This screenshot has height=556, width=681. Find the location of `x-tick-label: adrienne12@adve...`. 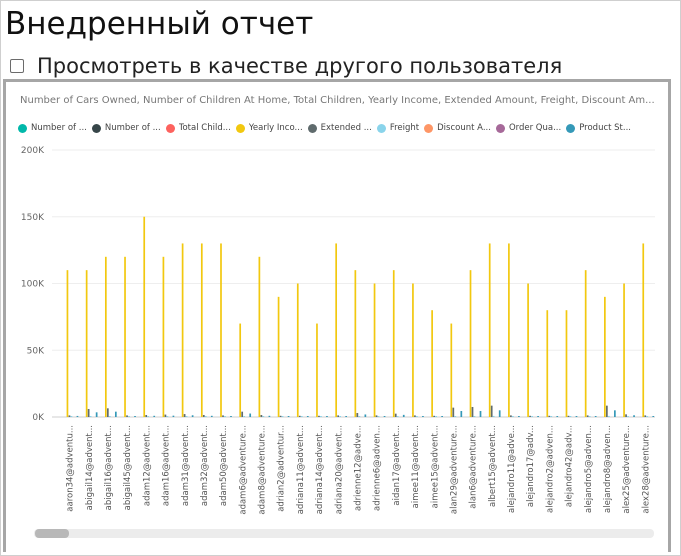

x-tick-label: adrienne12@adve... is located at coordinates (359, 468).